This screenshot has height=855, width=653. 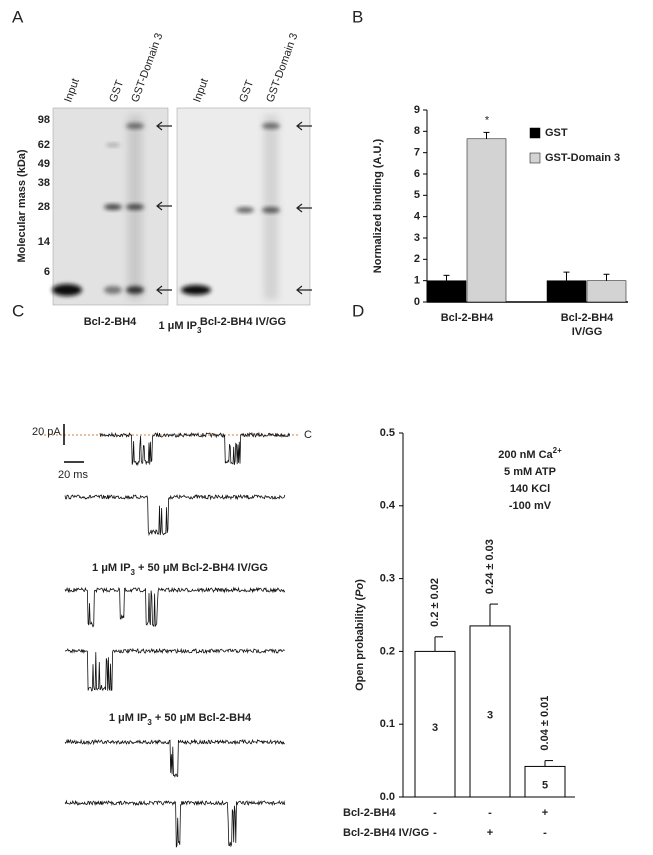 I want to click on text-part: + 50 μM Bcl-2-BH4 IV/GG, so click(x=201, y=568).